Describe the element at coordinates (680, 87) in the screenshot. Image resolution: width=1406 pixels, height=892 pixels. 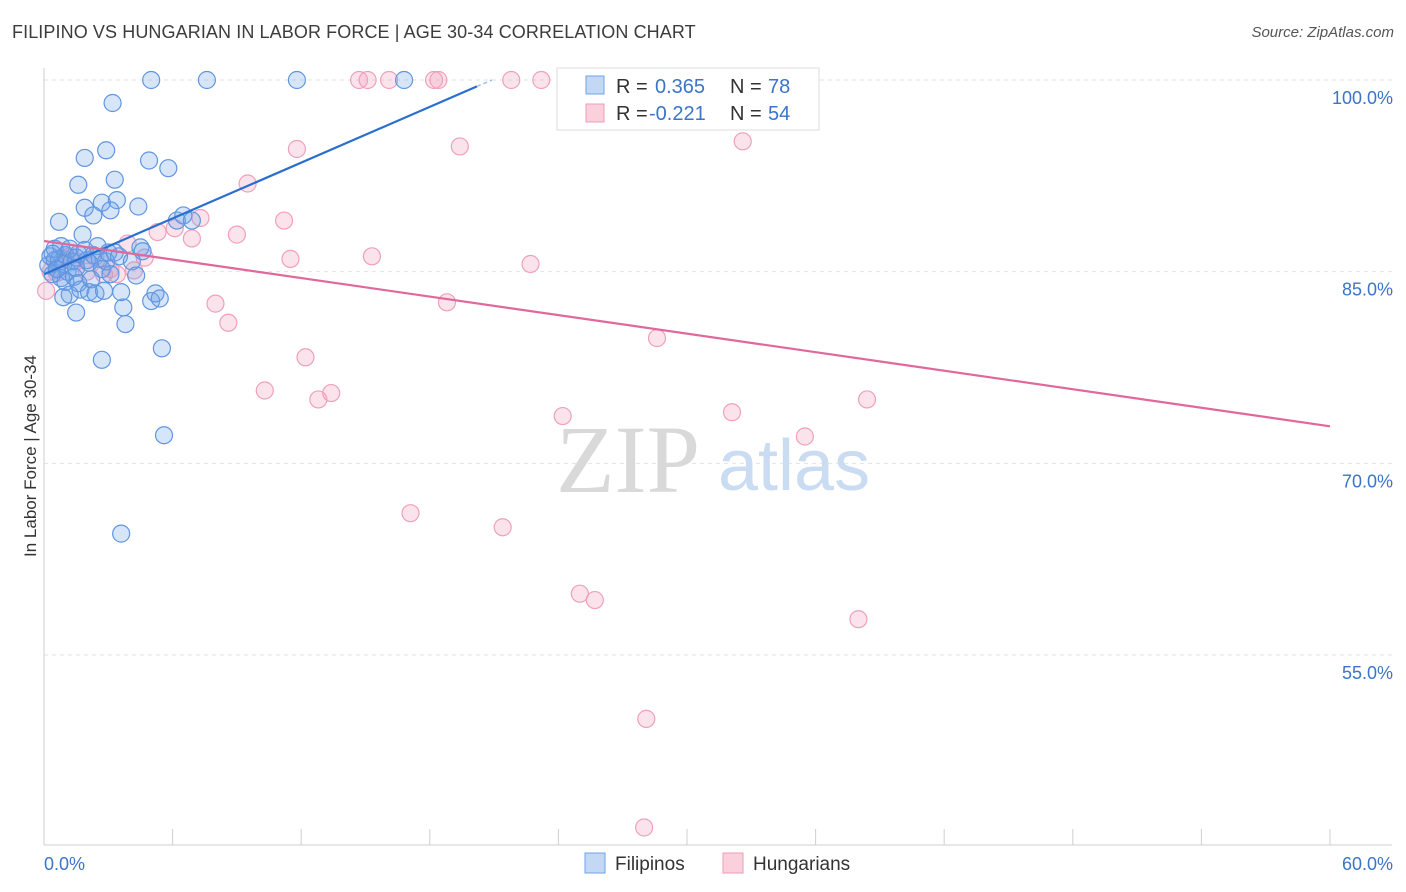
I see `legend-filipinos-r: 0.365` at that location.